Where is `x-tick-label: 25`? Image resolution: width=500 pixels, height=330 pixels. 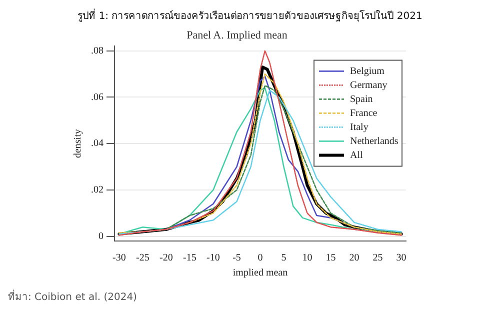 x-tick-label: 25 is located at coordinates (377, 258).